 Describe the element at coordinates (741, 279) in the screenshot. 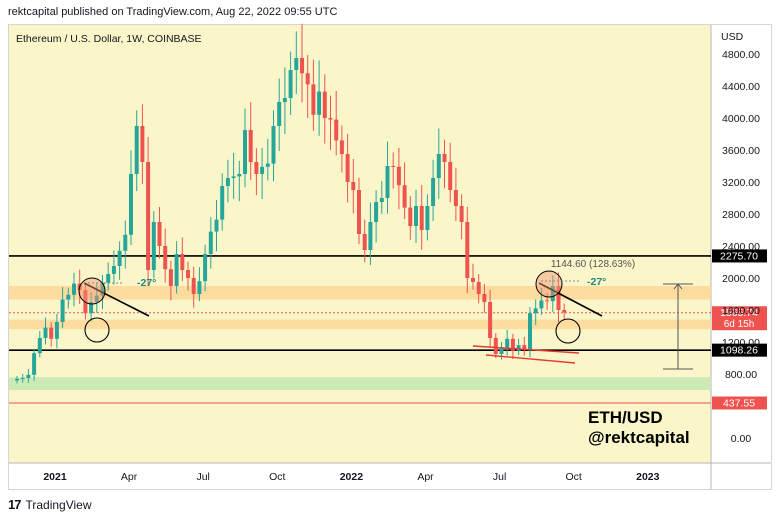

I see `y-tick-label: 2000.00` at that location.